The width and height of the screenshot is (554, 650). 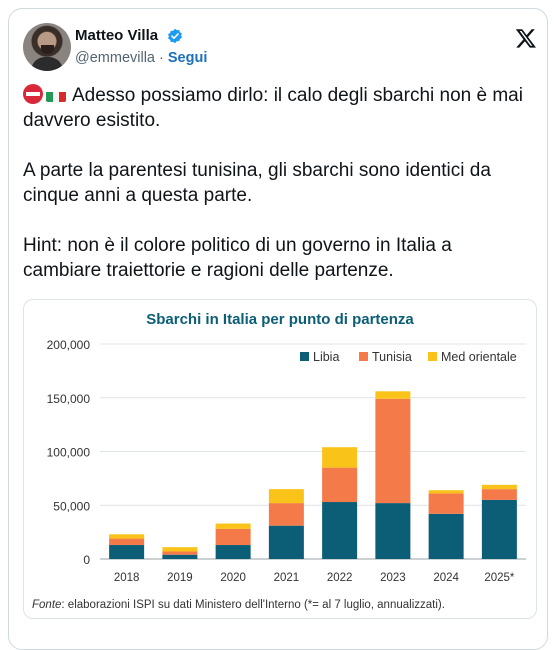 I want to click on x-tick-label: 2025*, so click(x=499, y=578).